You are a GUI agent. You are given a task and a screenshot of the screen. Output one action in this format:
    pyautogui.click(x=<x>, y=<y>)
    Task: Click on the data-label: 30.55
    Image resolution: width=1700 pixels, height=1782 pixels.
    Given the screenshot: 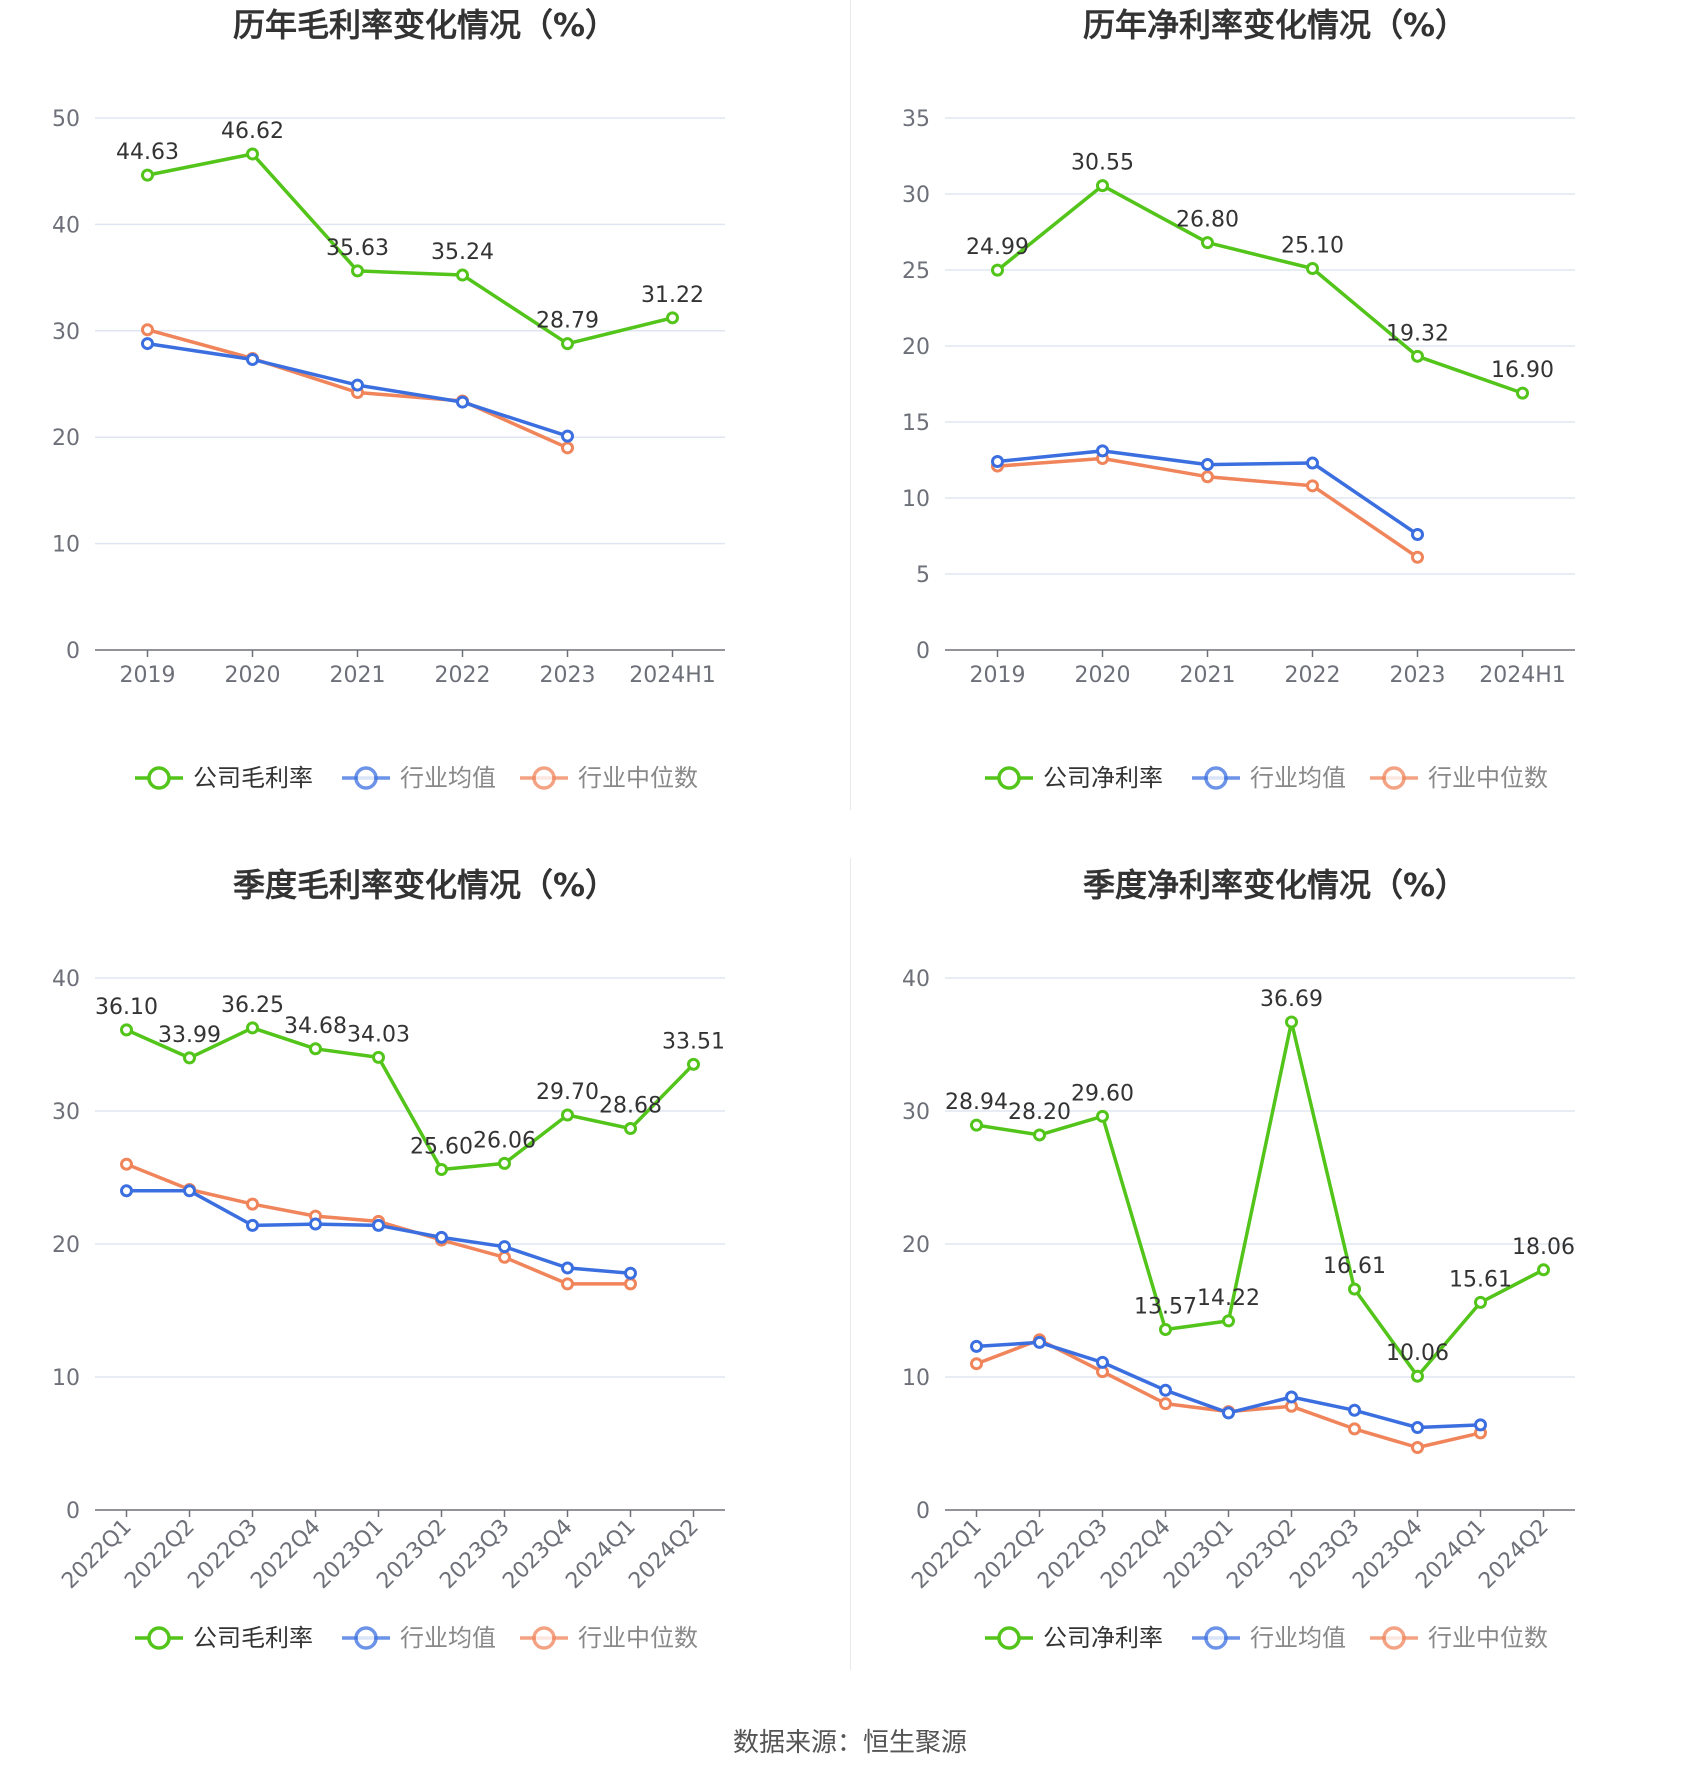 What is the action you would take?
    pyautogui.click(x=1102, y=163)
    